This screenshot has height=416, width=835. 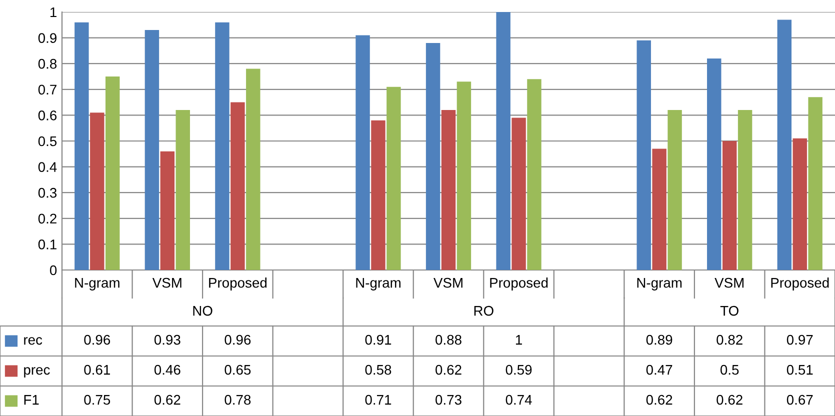 What do you see at coordinates (202, 311) in the screenshot?
I see `text: NO` at bounding box center [202, 311].